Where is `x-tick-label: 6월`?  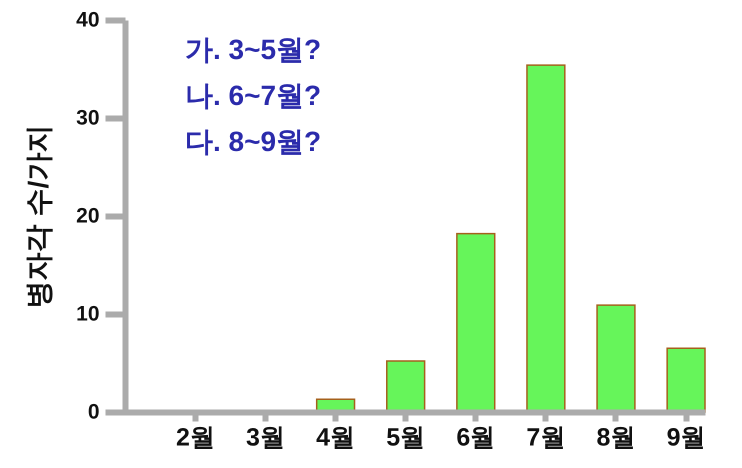 x-tick-label: 6월 is located at coordinates (476, 438).